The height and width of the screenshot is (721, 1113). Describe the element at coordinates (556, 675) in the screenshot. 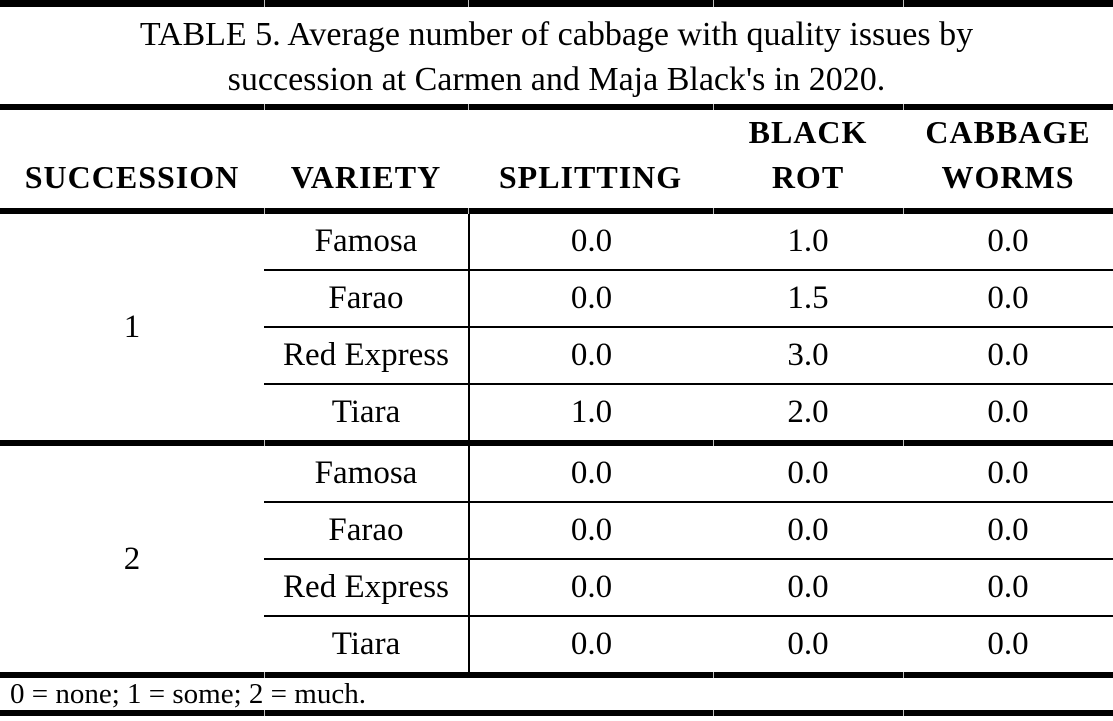

I see `body-bottom-rule` at that location.